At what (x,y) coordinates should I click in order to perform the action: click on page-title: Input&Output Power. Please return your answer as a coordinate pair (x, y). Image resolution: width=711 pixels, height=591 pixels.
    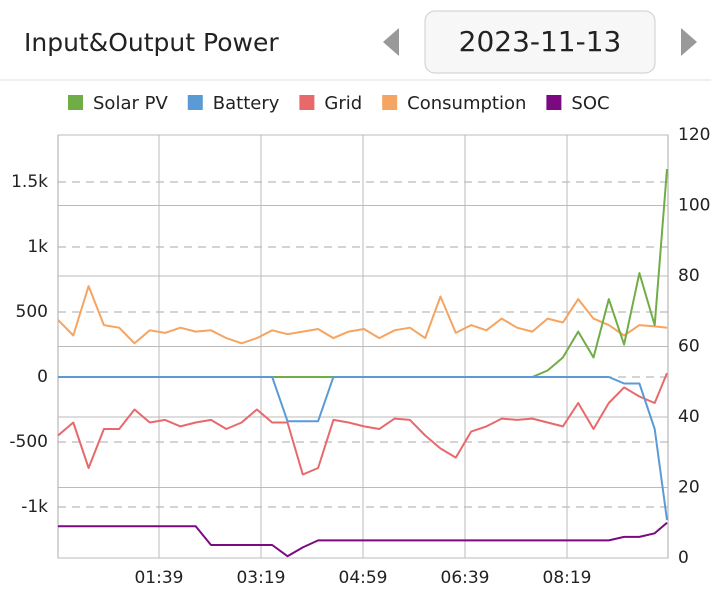
    Looking at the image, I should click on (151, 42).